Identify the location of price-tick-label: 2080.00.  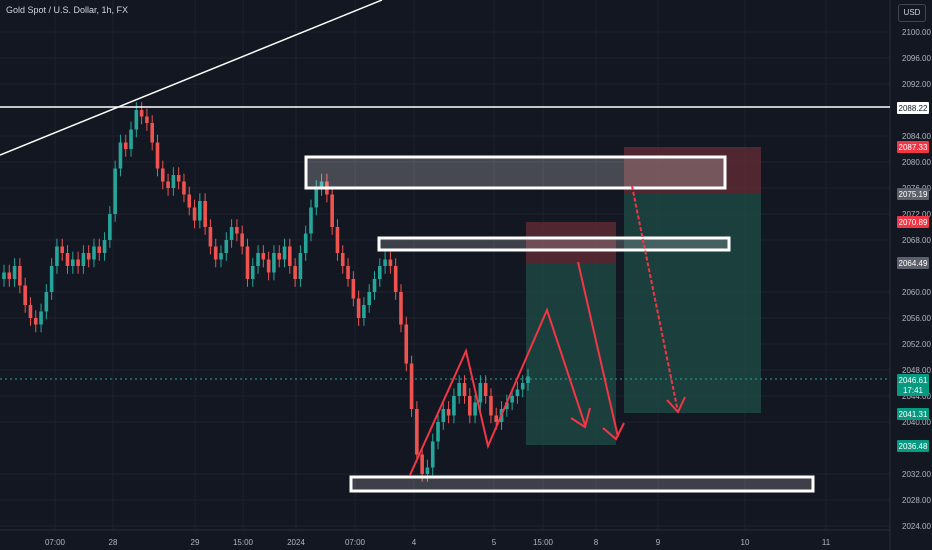
(916, 162).